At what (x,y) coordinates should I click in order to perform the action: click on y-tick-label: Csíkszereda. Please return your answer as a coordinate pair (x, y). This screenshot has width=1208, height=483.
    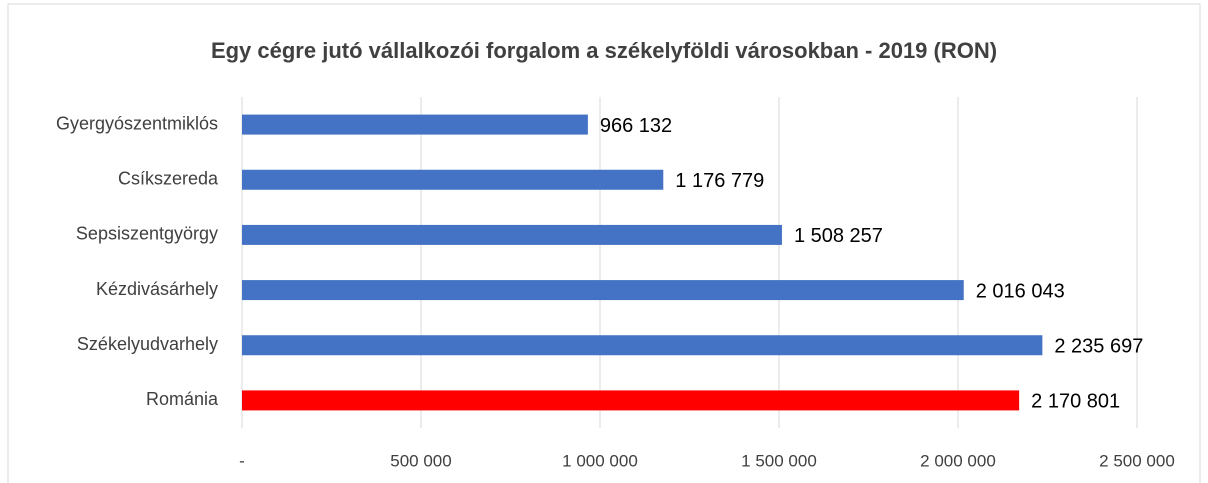
    Looking at the image, I should click on (168, 179).